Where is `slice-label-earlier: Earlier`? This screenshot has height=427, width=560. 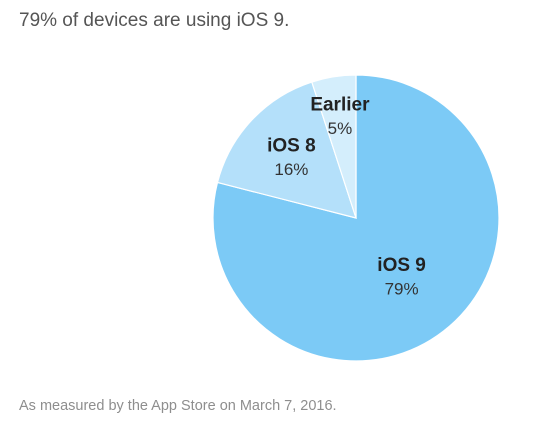 slice-label-earlier: Earlier is located at coordinates (340, 104).